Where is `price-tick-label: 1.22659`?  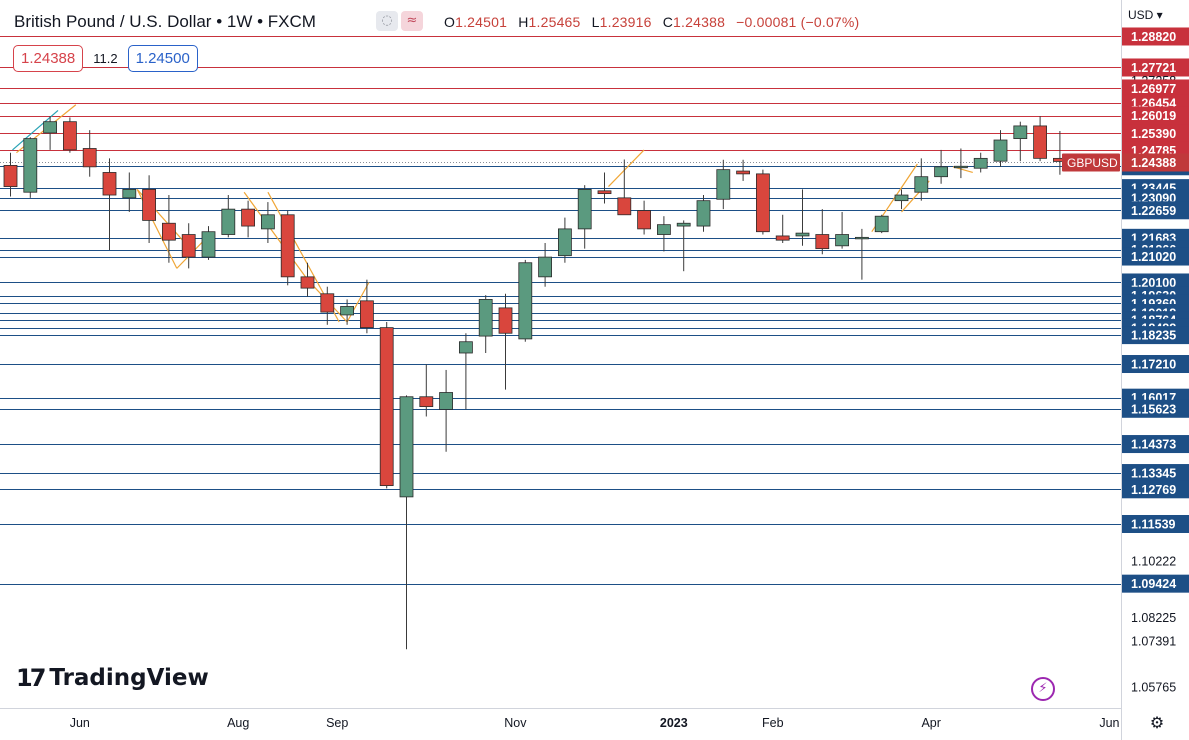 price-tick-label: 1.22659 is located at coordinates (1153, 211).